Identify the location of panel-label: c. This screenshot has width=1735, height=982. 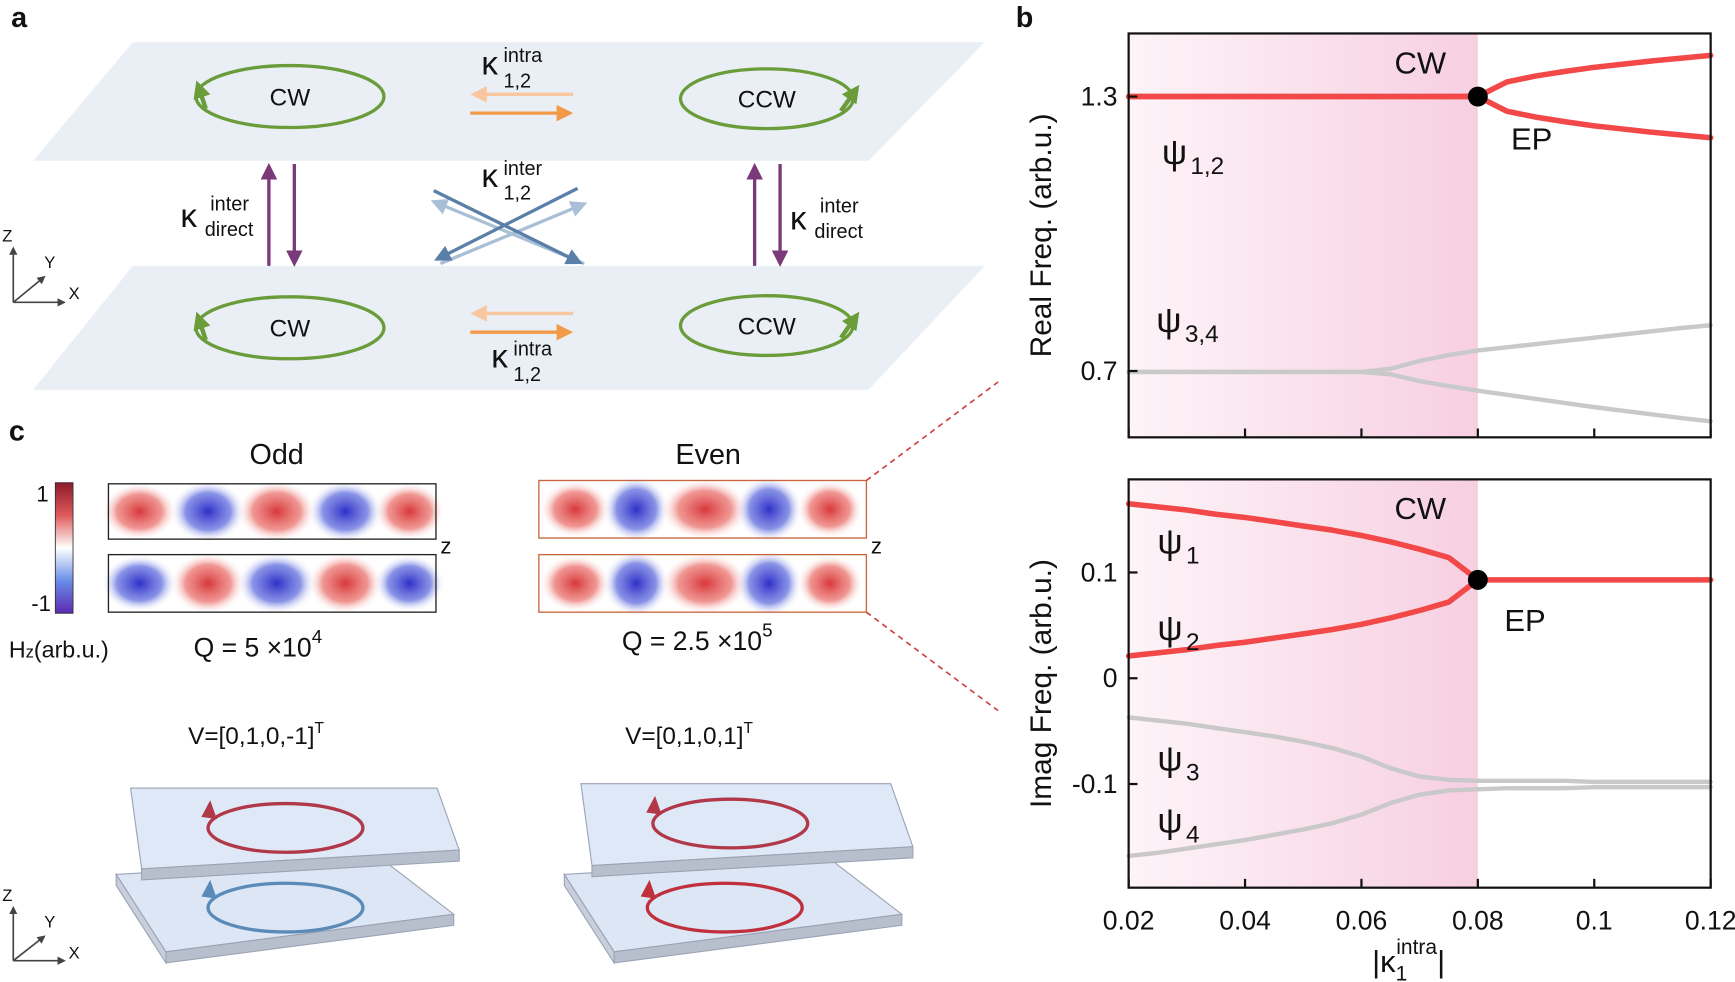
(17, 432).